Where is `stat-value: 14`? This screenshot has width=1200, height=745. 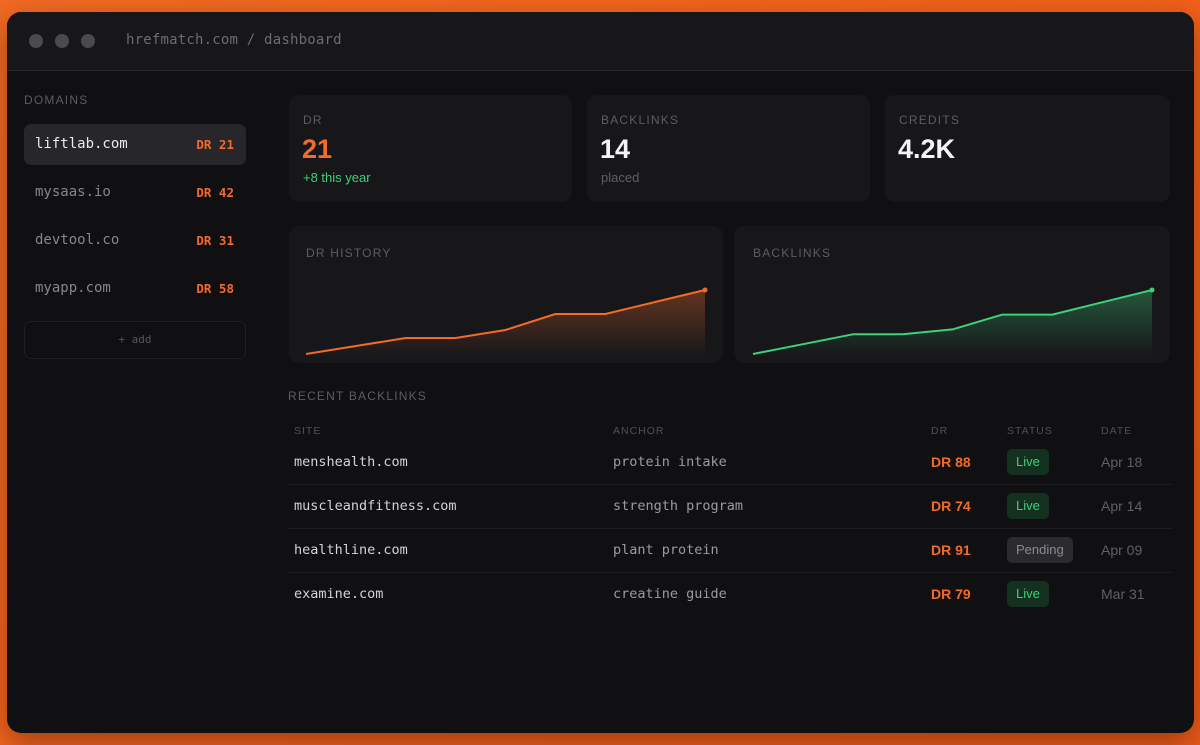
stat-value: 14 is located at coordinates (615, 149).